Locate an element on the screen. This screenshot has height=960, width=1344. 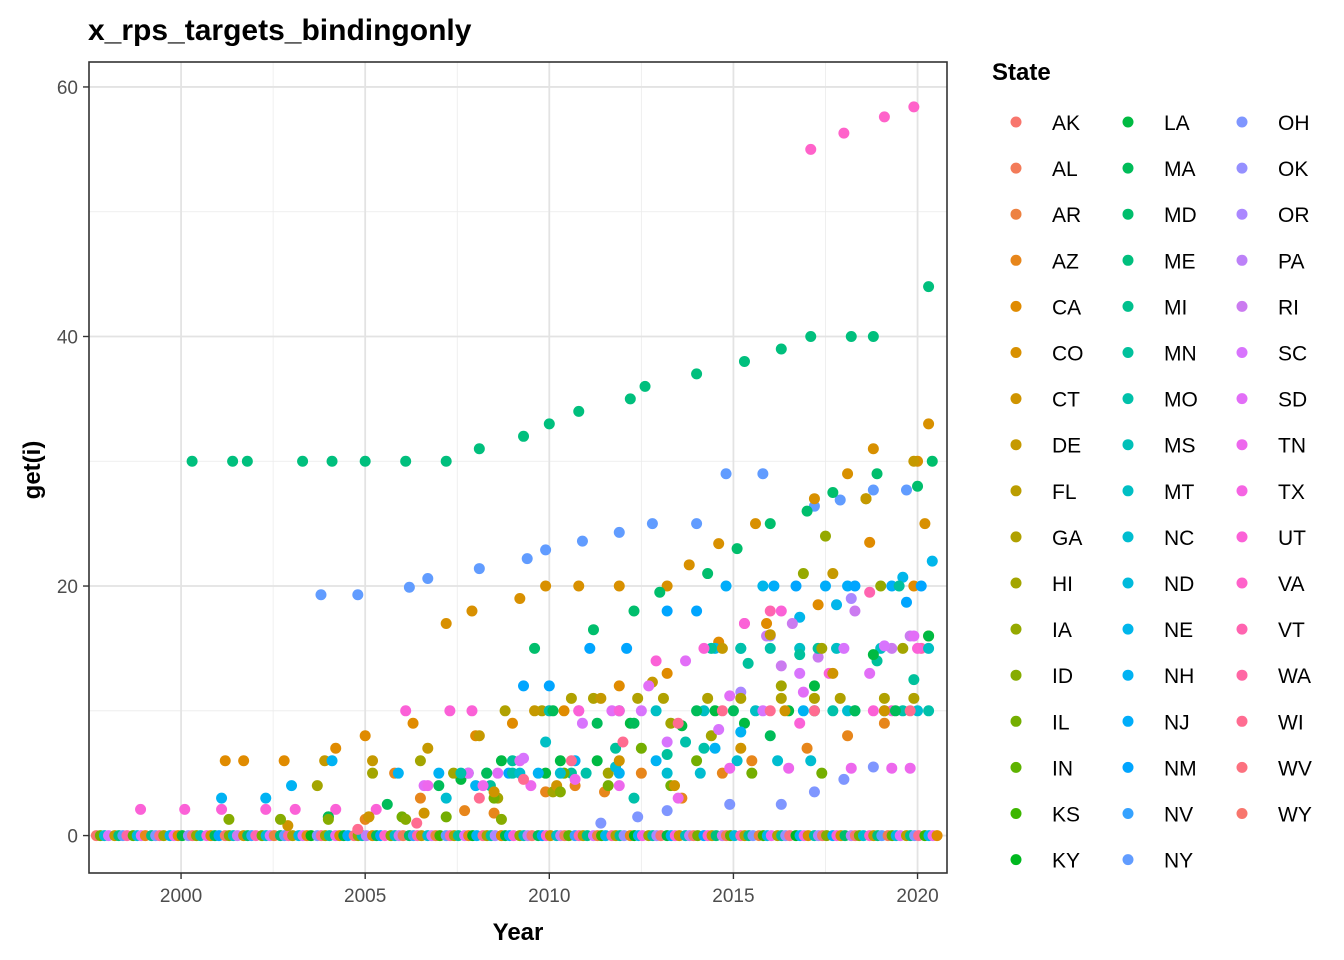
legend-item-mo: MO is located at coordinates (1160, 400).